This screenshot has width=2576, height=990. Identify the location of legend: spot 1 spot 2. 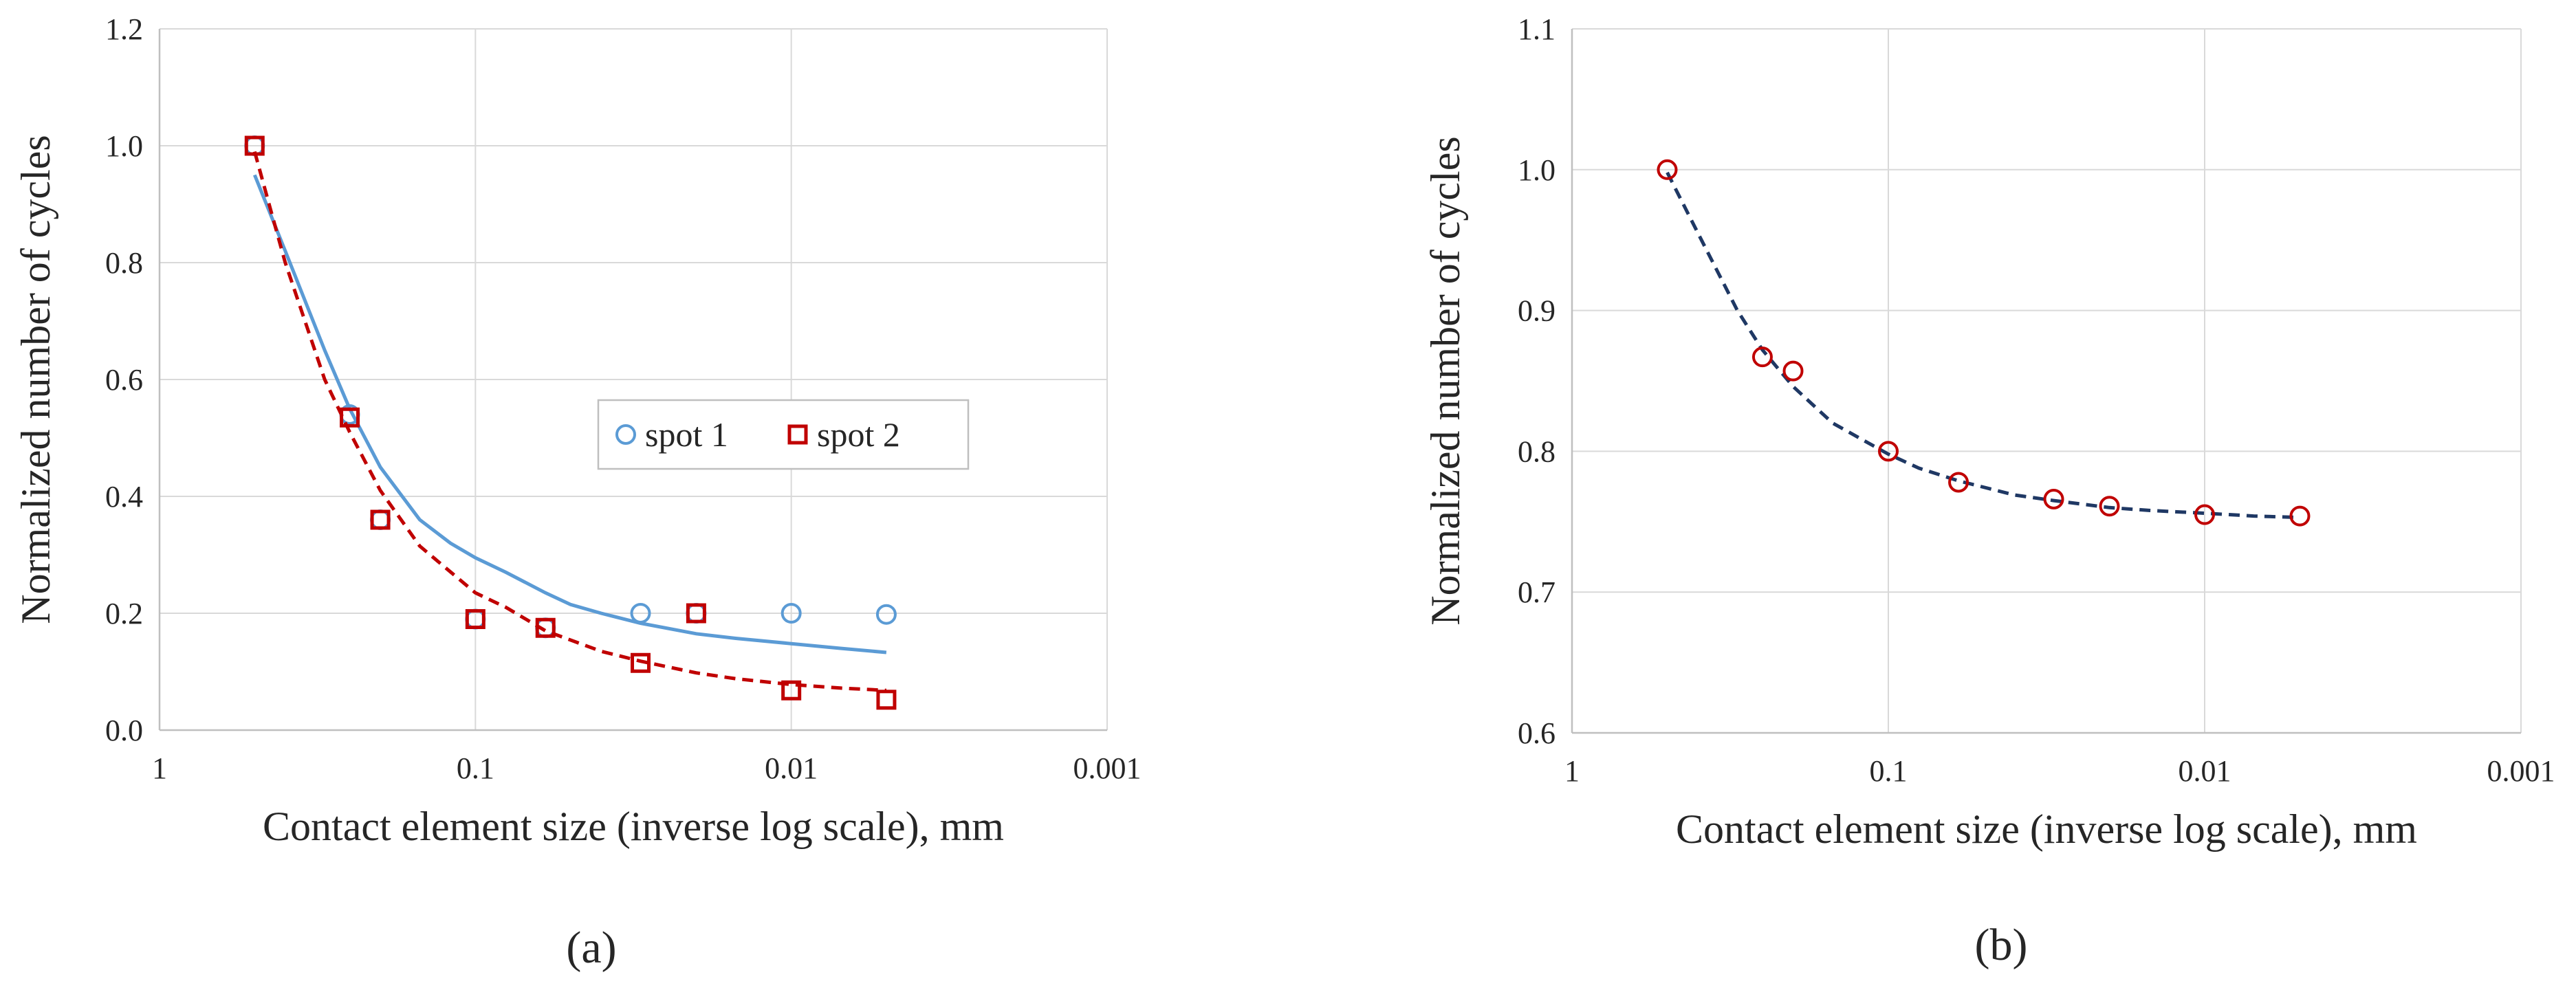
(783, 434).